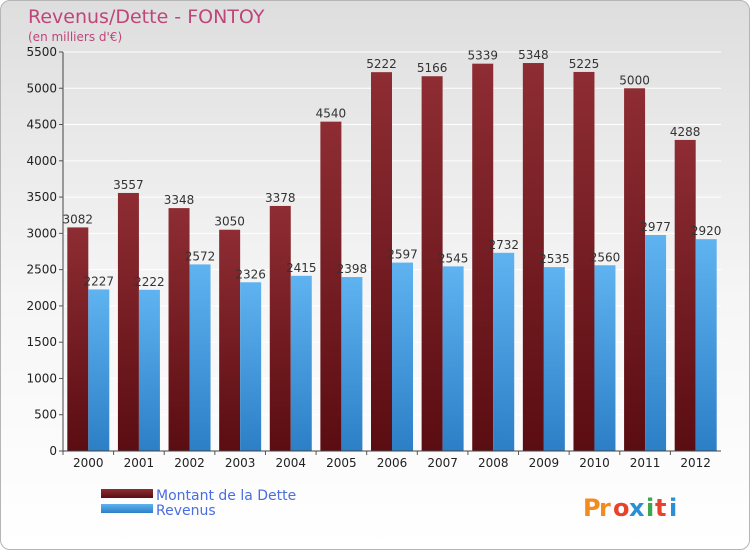 This screenshot has width=750, height=550. What do you see at coordinates (41, 306) in the screenshot?
I see `y-tick-label: 2000` at bounding box center [41, 306].